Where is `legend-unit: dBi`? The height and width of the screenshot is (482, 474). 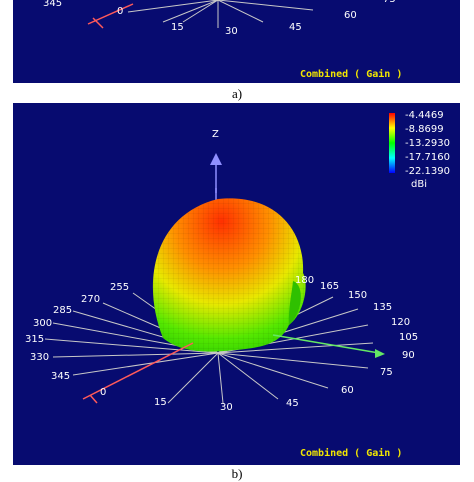 legend-unit: dBi is located at coordinates (419, 184).